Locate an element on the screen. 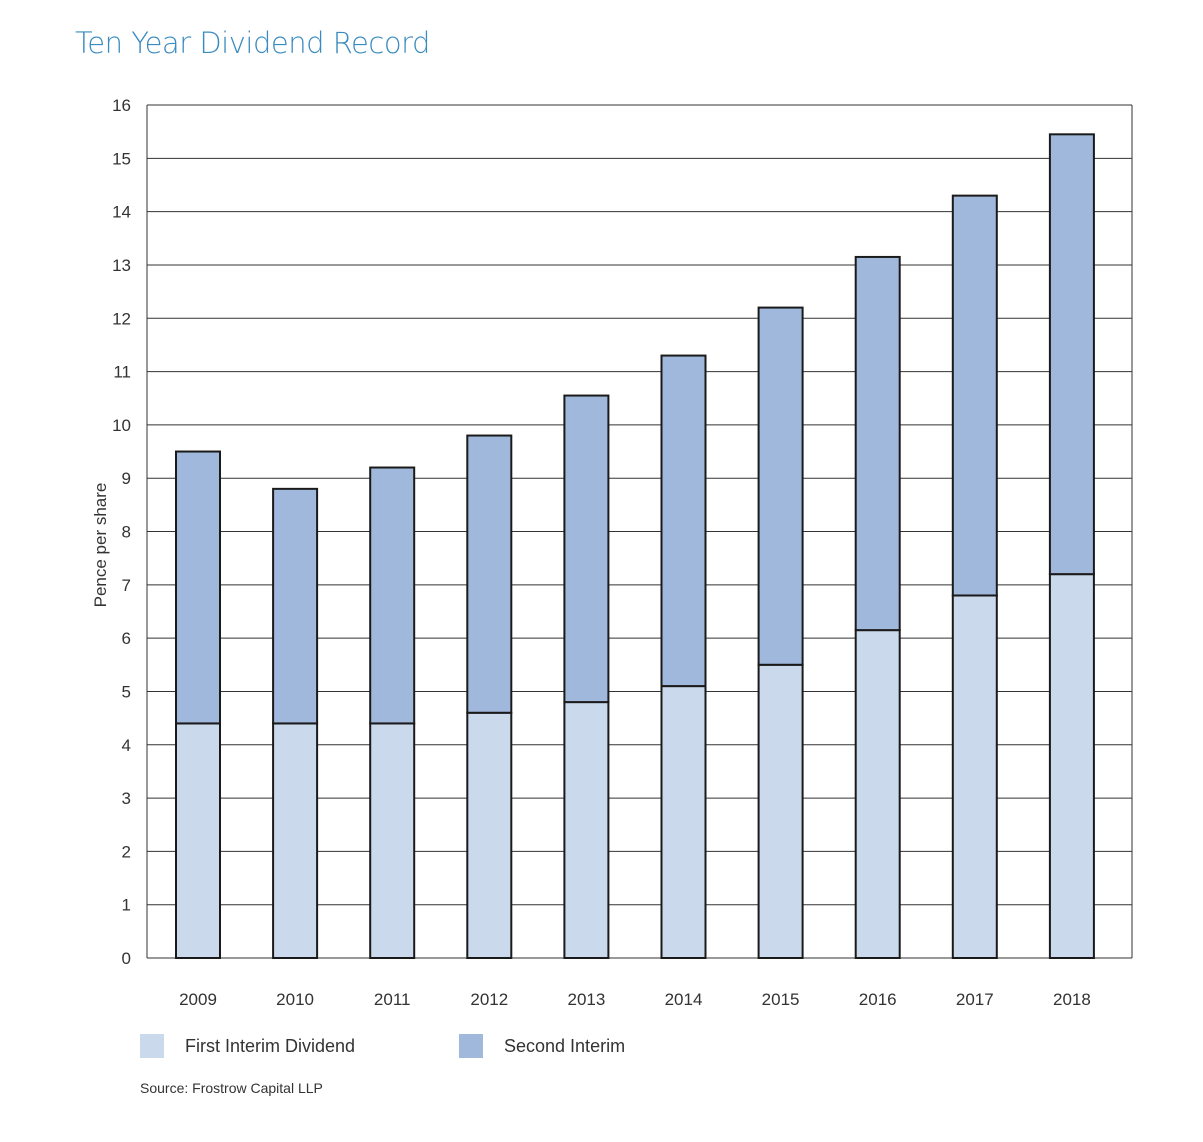 Image resolution: width=1203 pixels, height=1142 pixels. x-tick-label: 2012 is located at coordinates (489, 999).